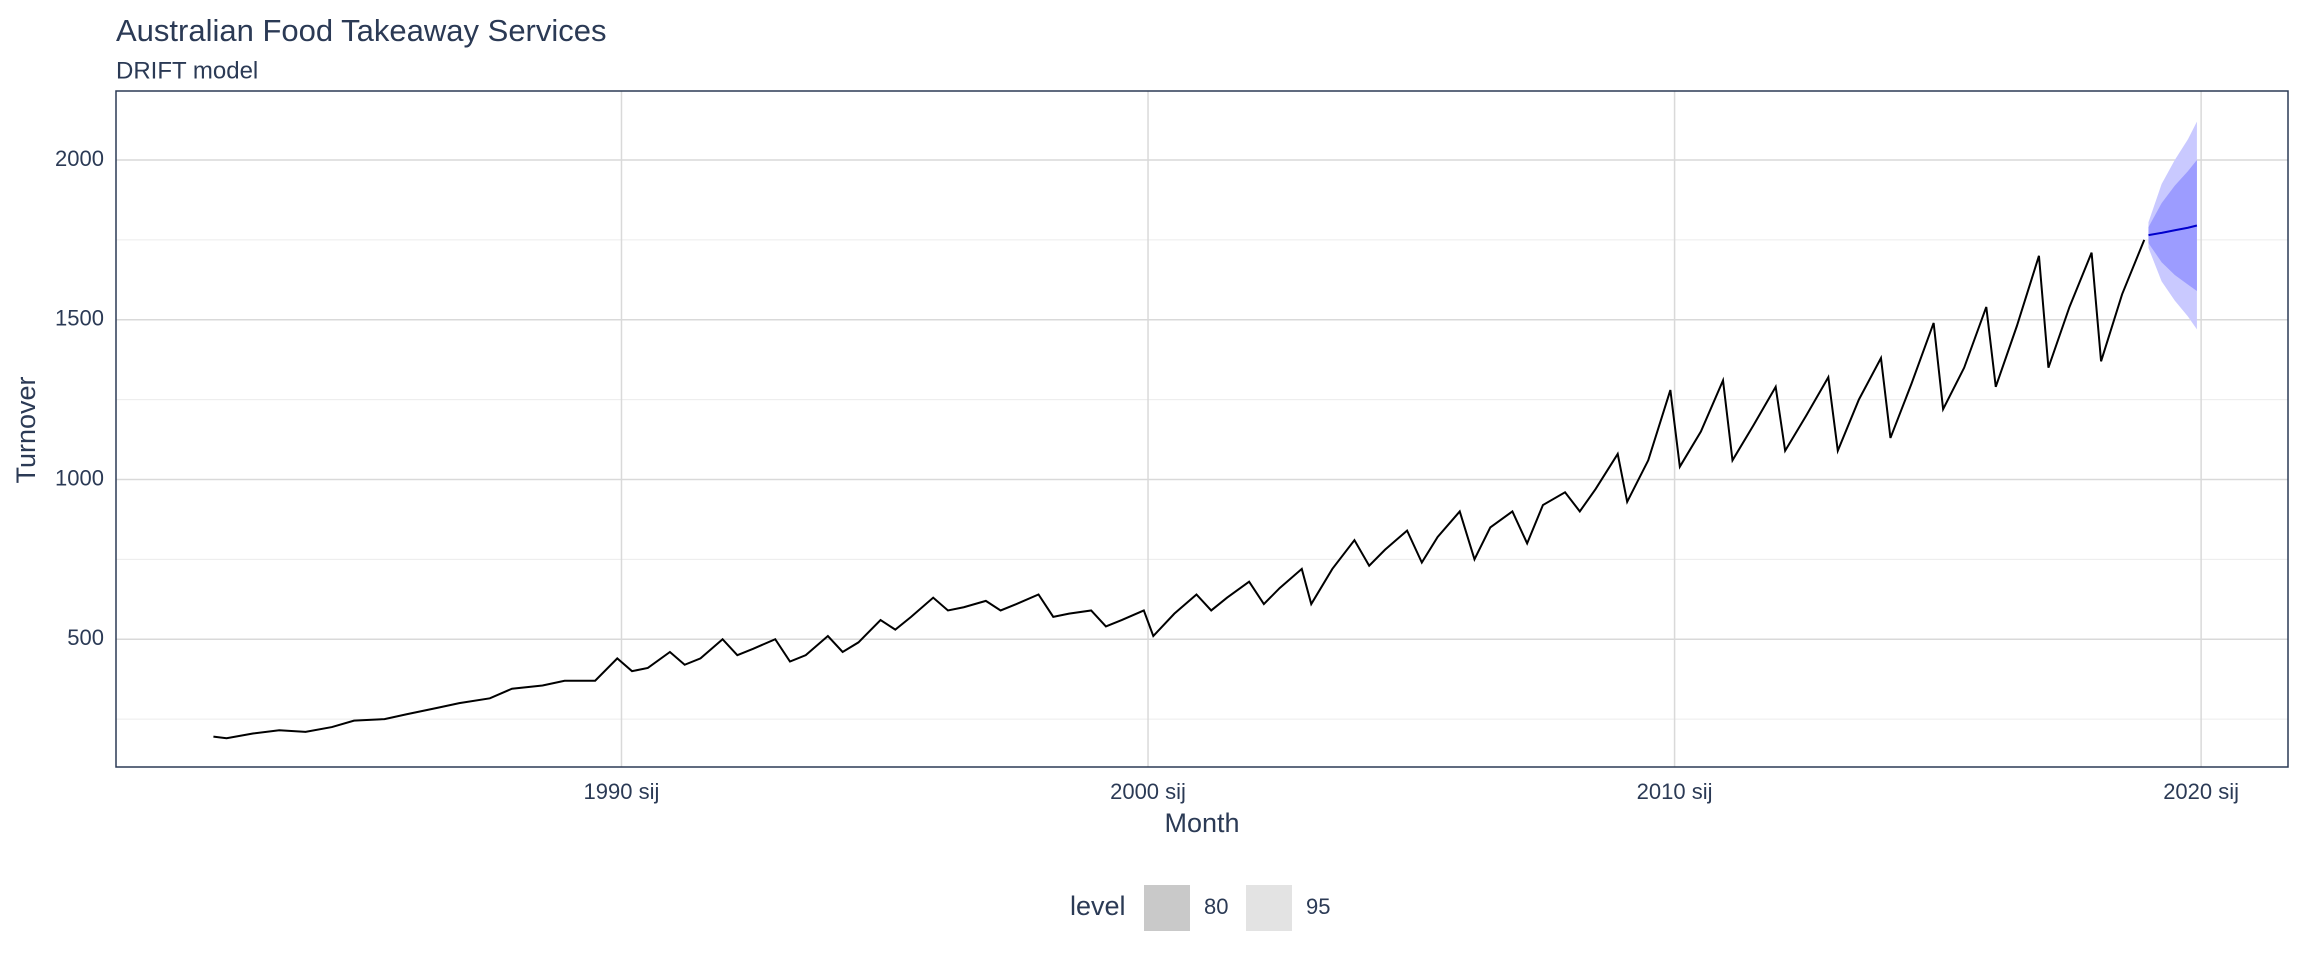  I want to click on forecast-line, so click(2173, 230).